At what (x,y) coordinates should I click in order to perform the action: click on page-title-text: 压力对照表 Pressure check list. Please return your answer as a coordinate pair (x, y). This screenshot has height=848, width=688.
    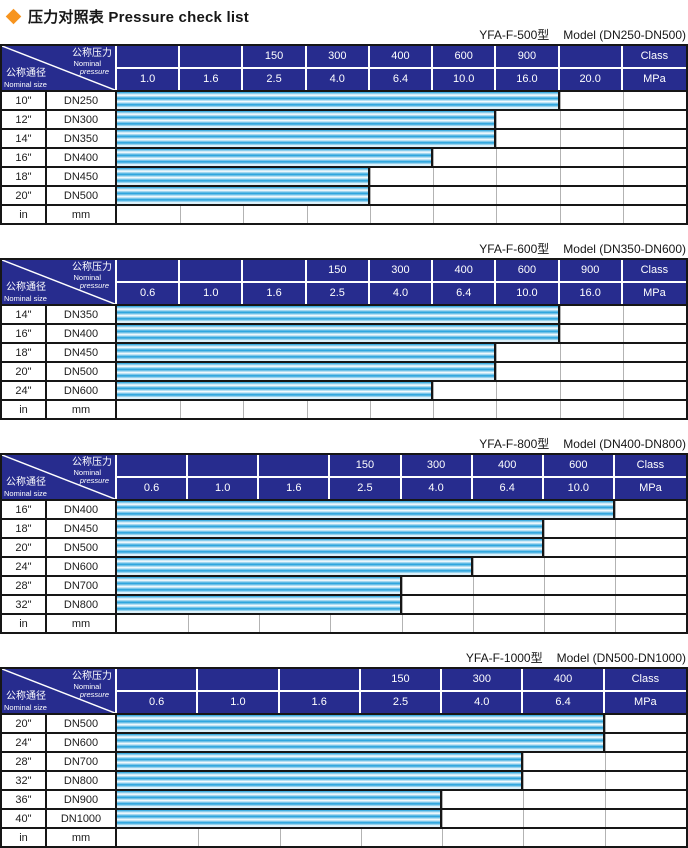
    Looking at the image, I should click on (138, 17).